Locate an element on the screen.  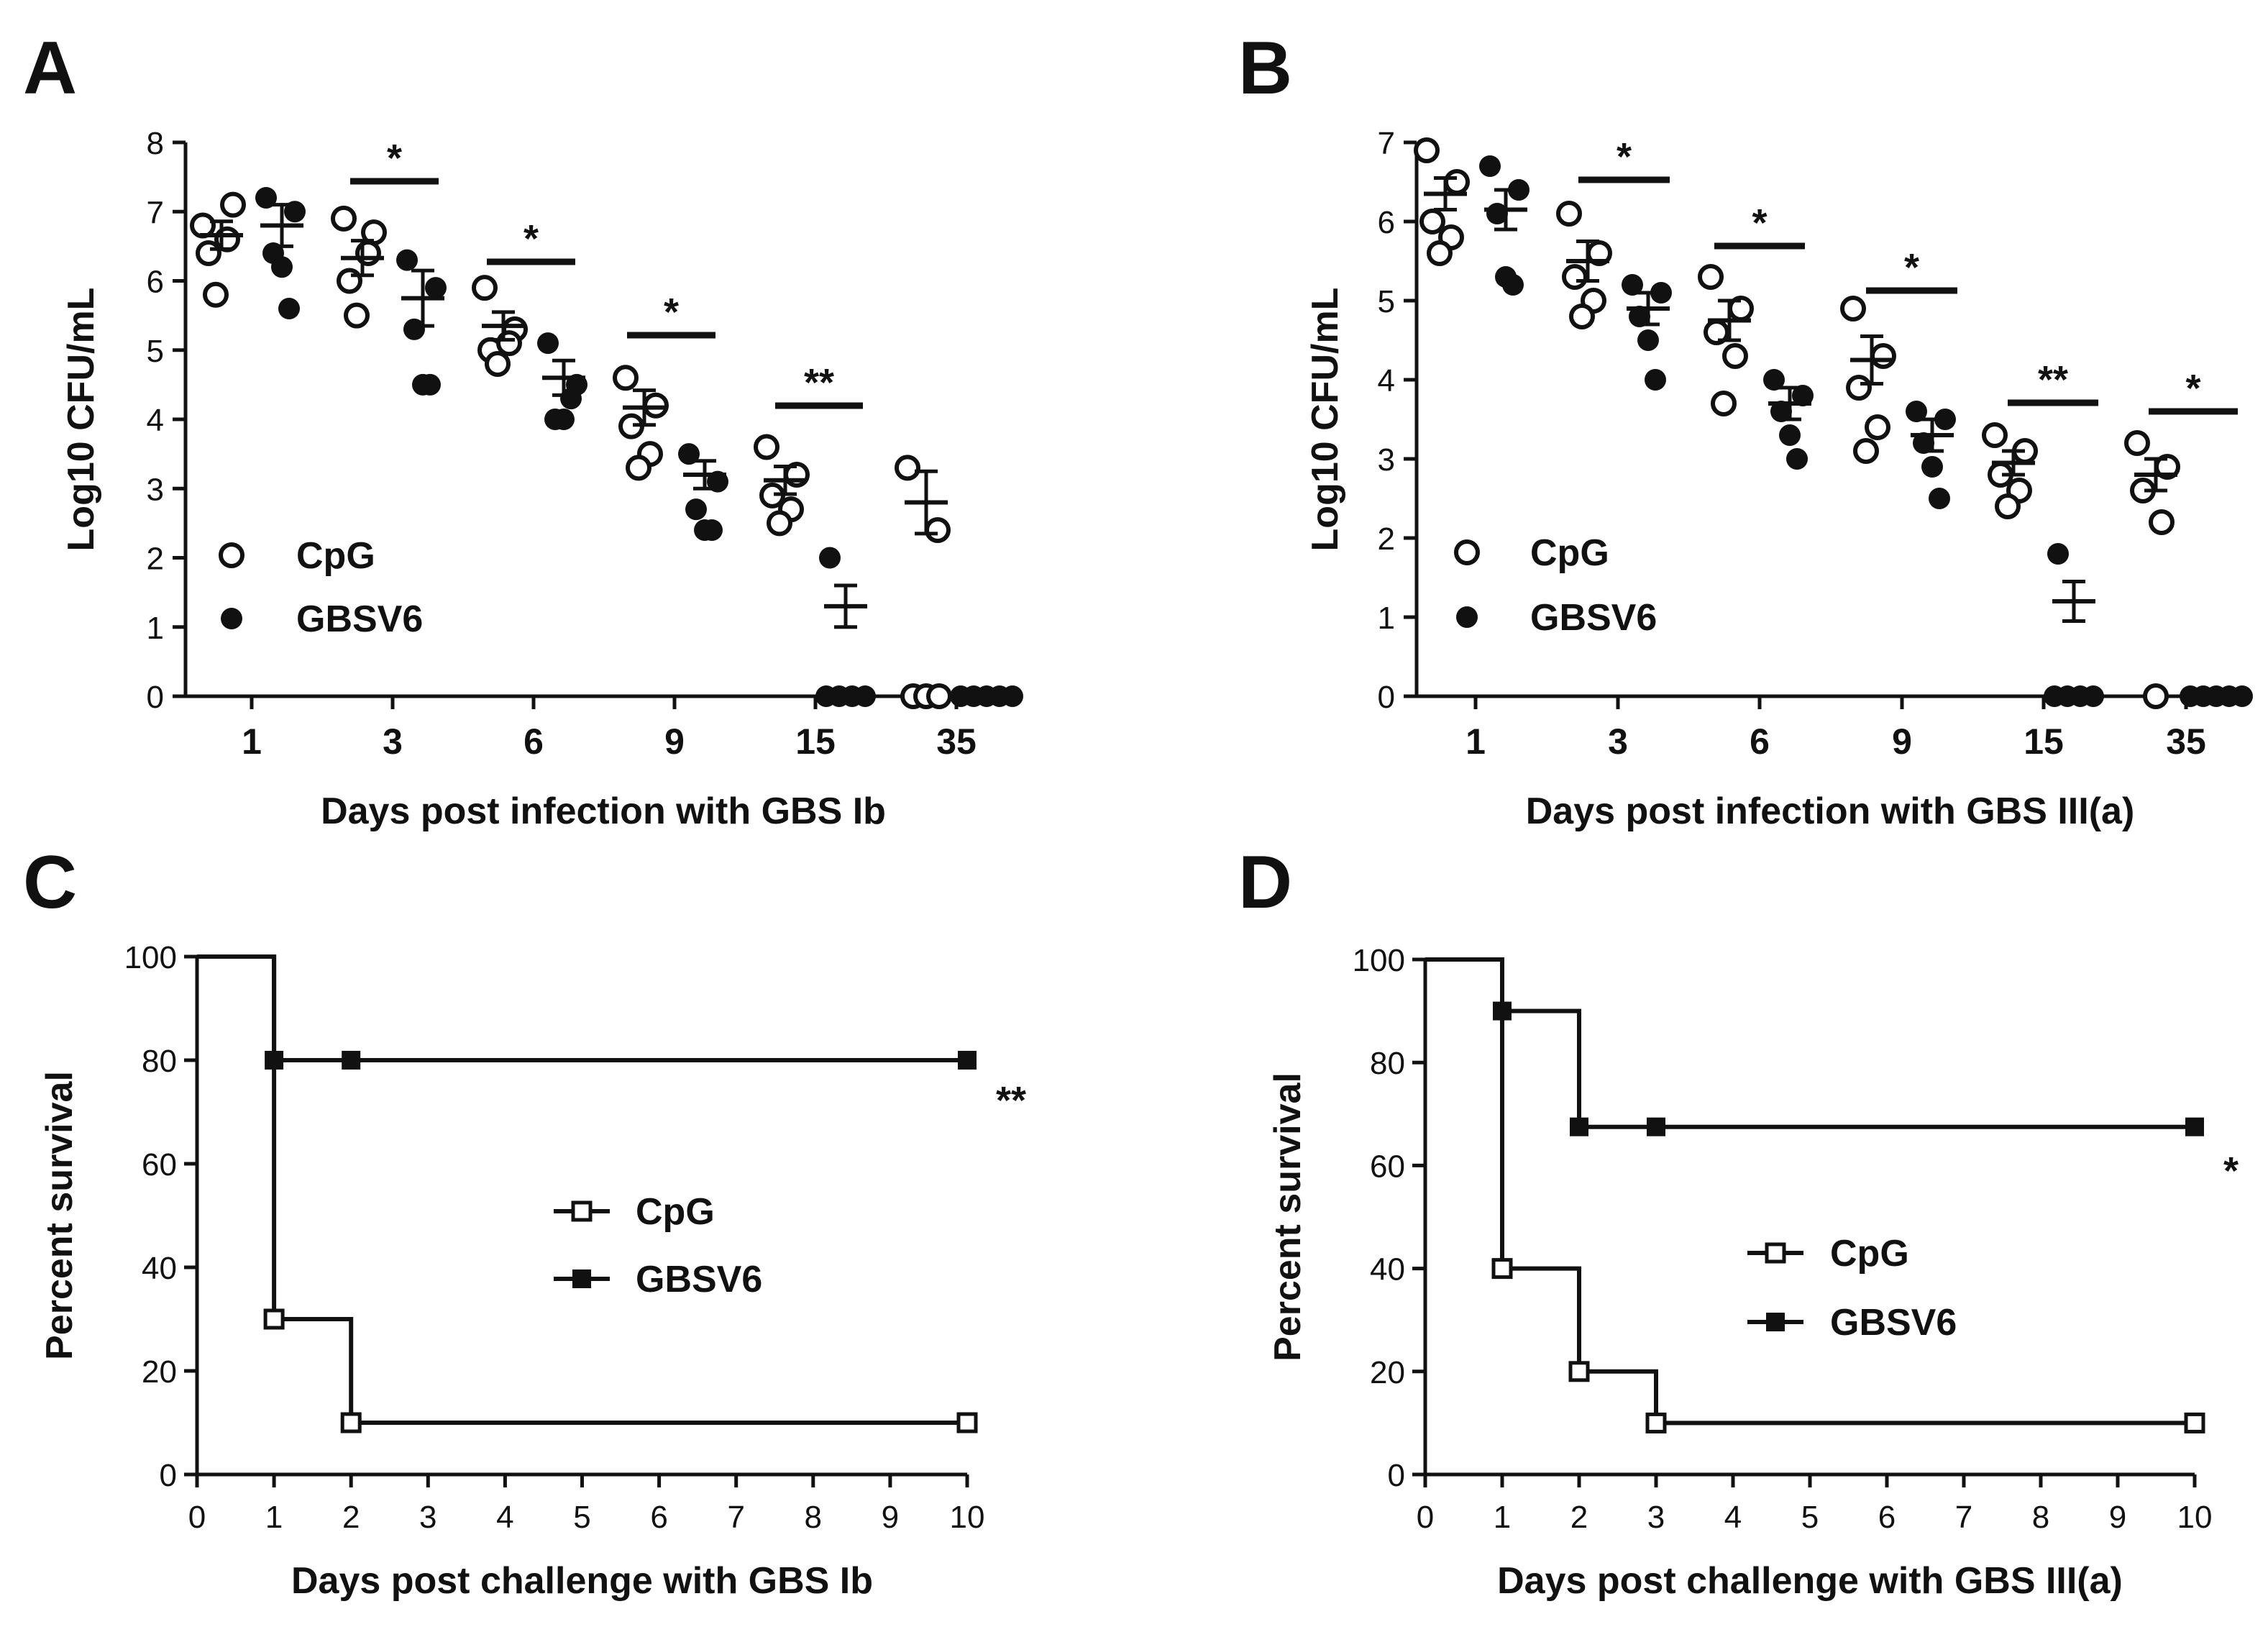
y-tick-label: 4 is located at coordinates (155, 420).